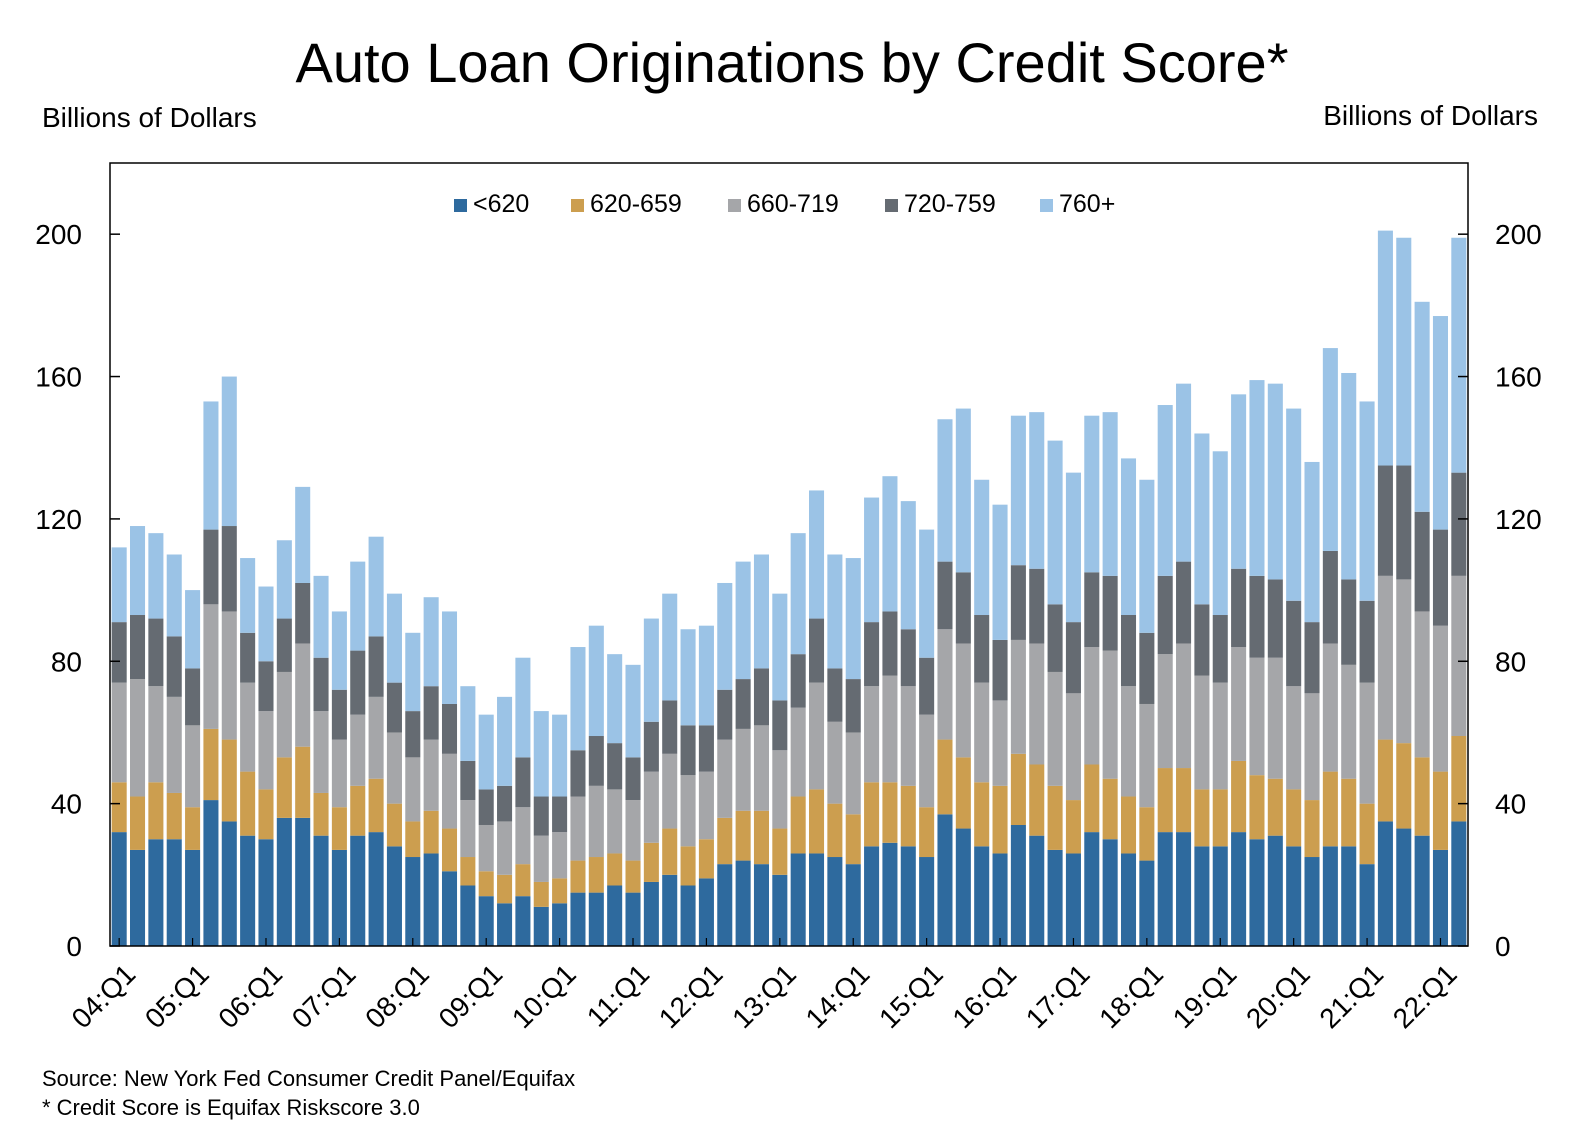 Image resolution: width=1584 pixels, height=1138 pixels. Describe the element at coordinates (156, 734) in the screenshot. I see `bar-segment-04:Q3-s2` at that location.